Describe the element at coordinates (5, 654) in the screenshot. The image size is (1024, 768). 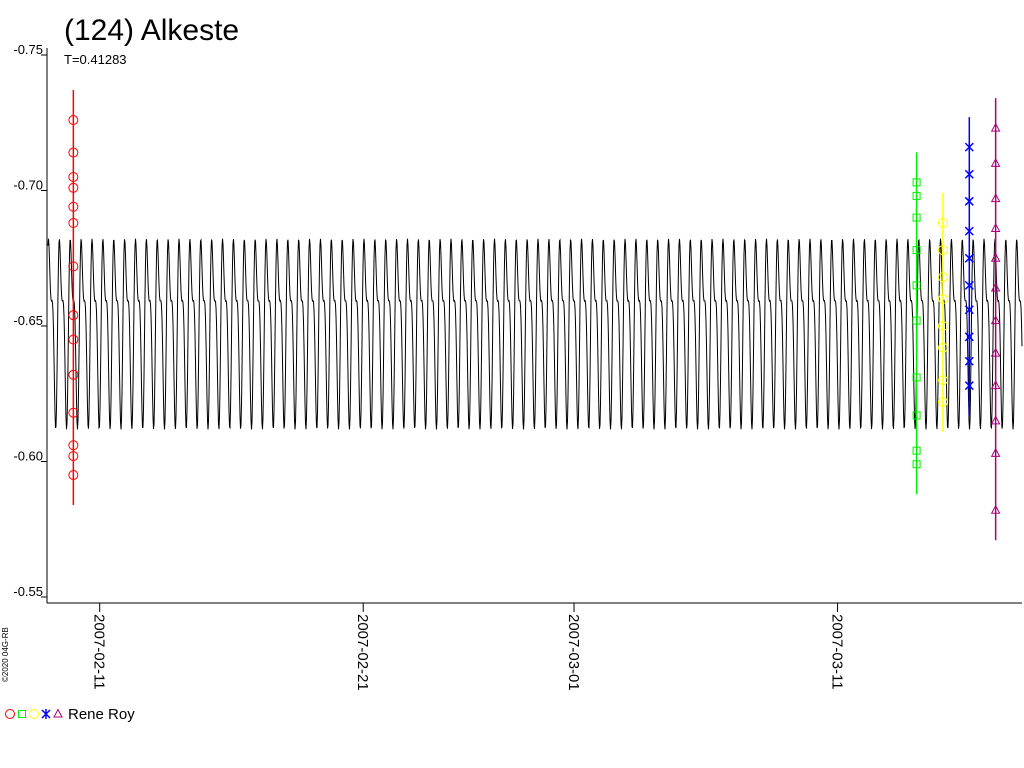
I see `credit: ©2020 04G-RB` at that location.